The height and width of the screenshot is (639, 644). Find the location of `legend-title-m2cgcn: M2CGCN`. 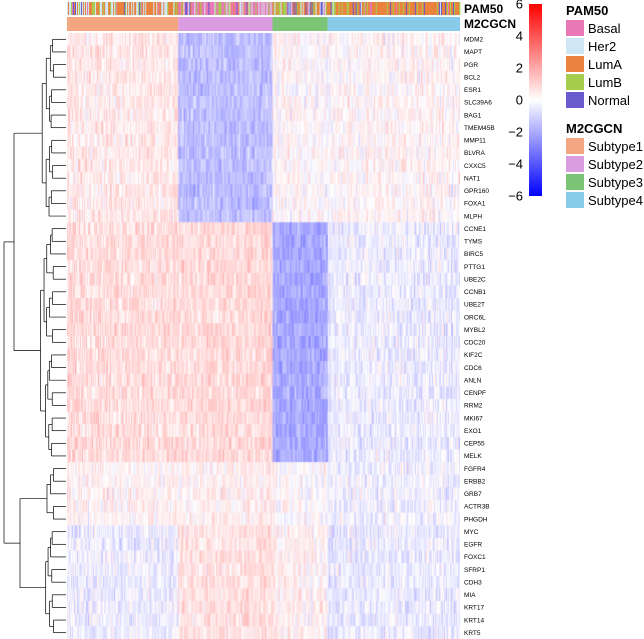

legend-title-m2cgcn: M2CGCN is located at coordinates (594, 128).